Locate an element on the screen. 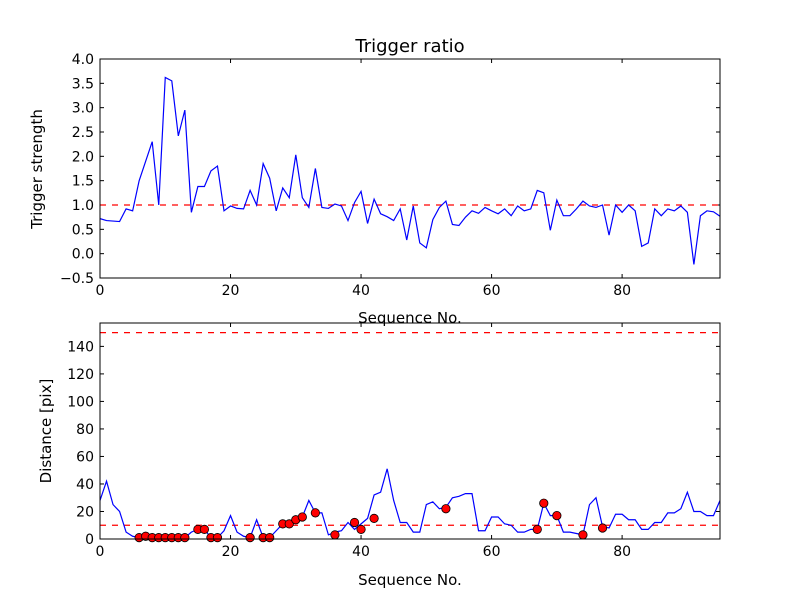  y-tick-label: 1.0 is located at coordinates (83, 206).